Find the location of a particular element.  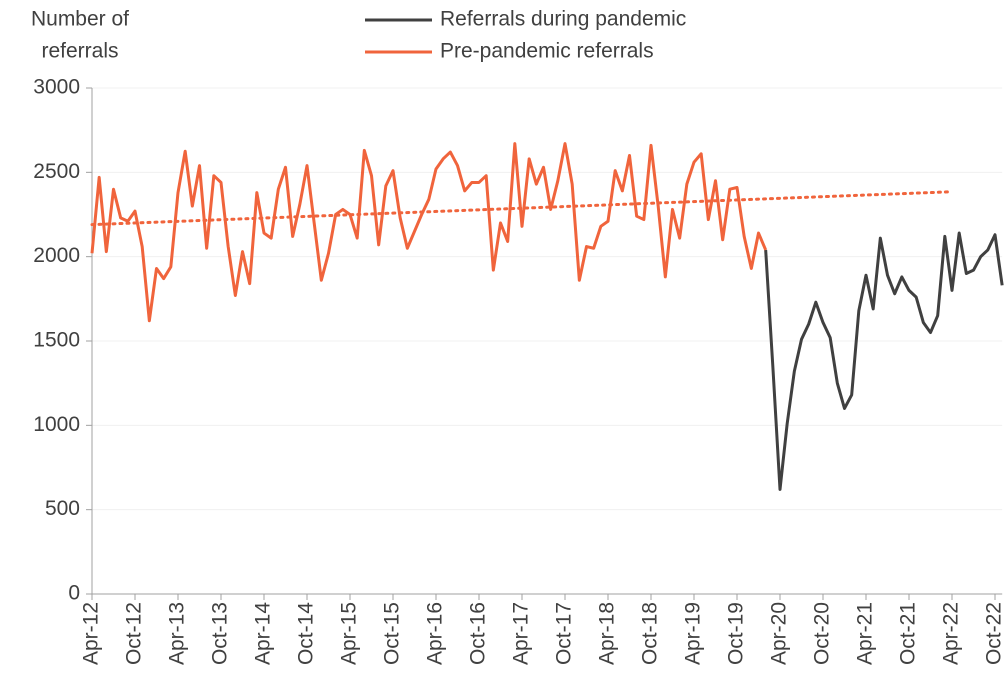

x-tick-label: Oct-17 is located at coordinates (564, 633).